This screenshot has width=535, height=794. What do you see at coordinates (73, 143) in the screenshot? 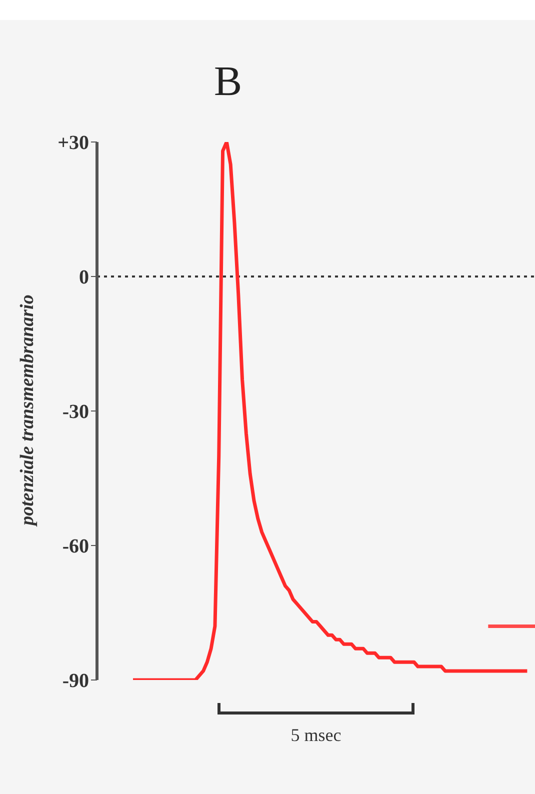
I see `y-tick-label: +30` at bounding box center [73, 143].